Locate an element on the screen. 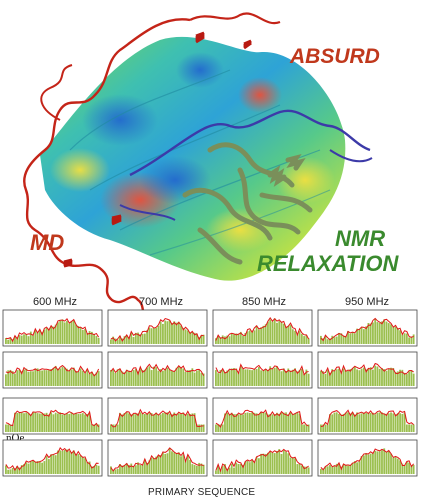 This screenshot has width=421, height=500. absurd-title: ABSURD is located at coordinates (334, 56).